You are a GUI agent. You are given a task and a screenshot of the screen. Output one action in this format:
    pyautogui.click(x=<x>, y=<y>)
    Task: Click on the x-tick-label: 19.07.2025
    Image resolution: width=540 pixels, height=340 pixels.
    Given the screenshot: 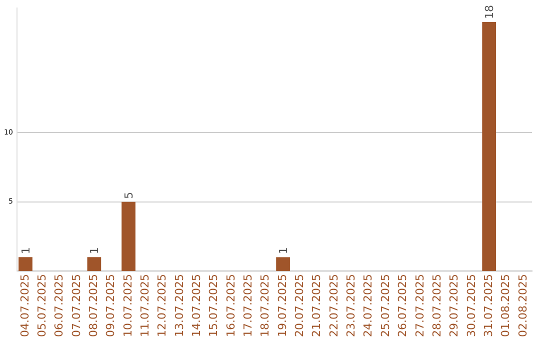 What is the action you would take?
    pyautogui.click(x=282, y=306)
    